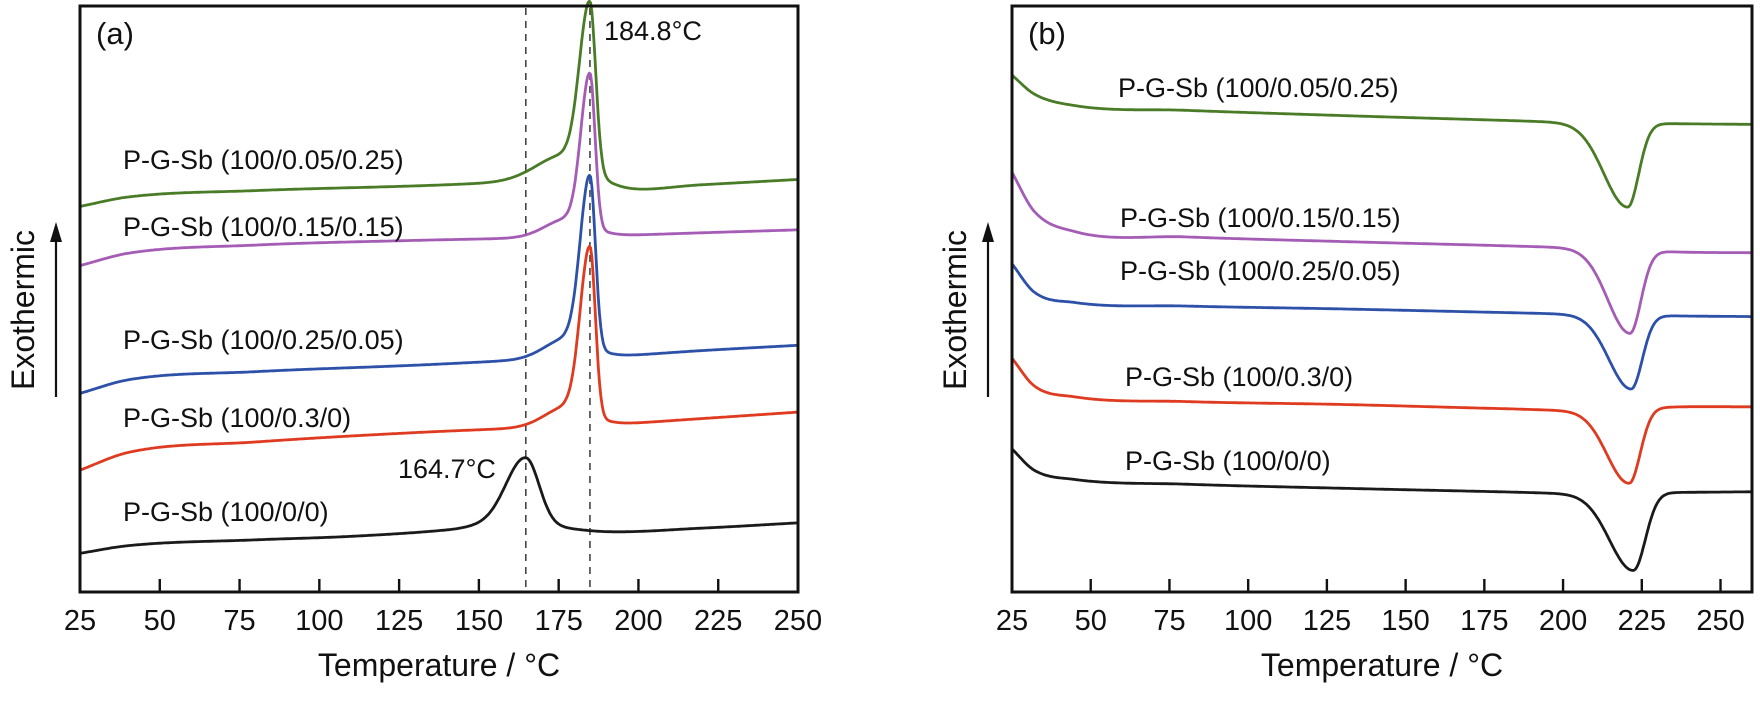 This screenshot has height=702, width=1760. I want to click on panel-a-yaxis-title: Exothermic, so click(23, 310).